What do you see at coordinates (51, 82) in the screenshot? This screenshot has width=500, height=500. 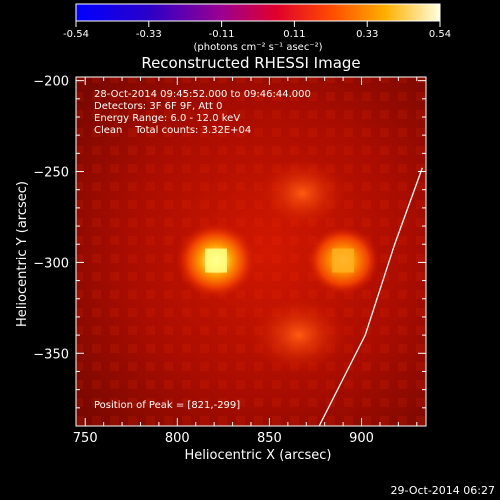 I see `y-tick-label: −200` at bounding box center [51, 82].